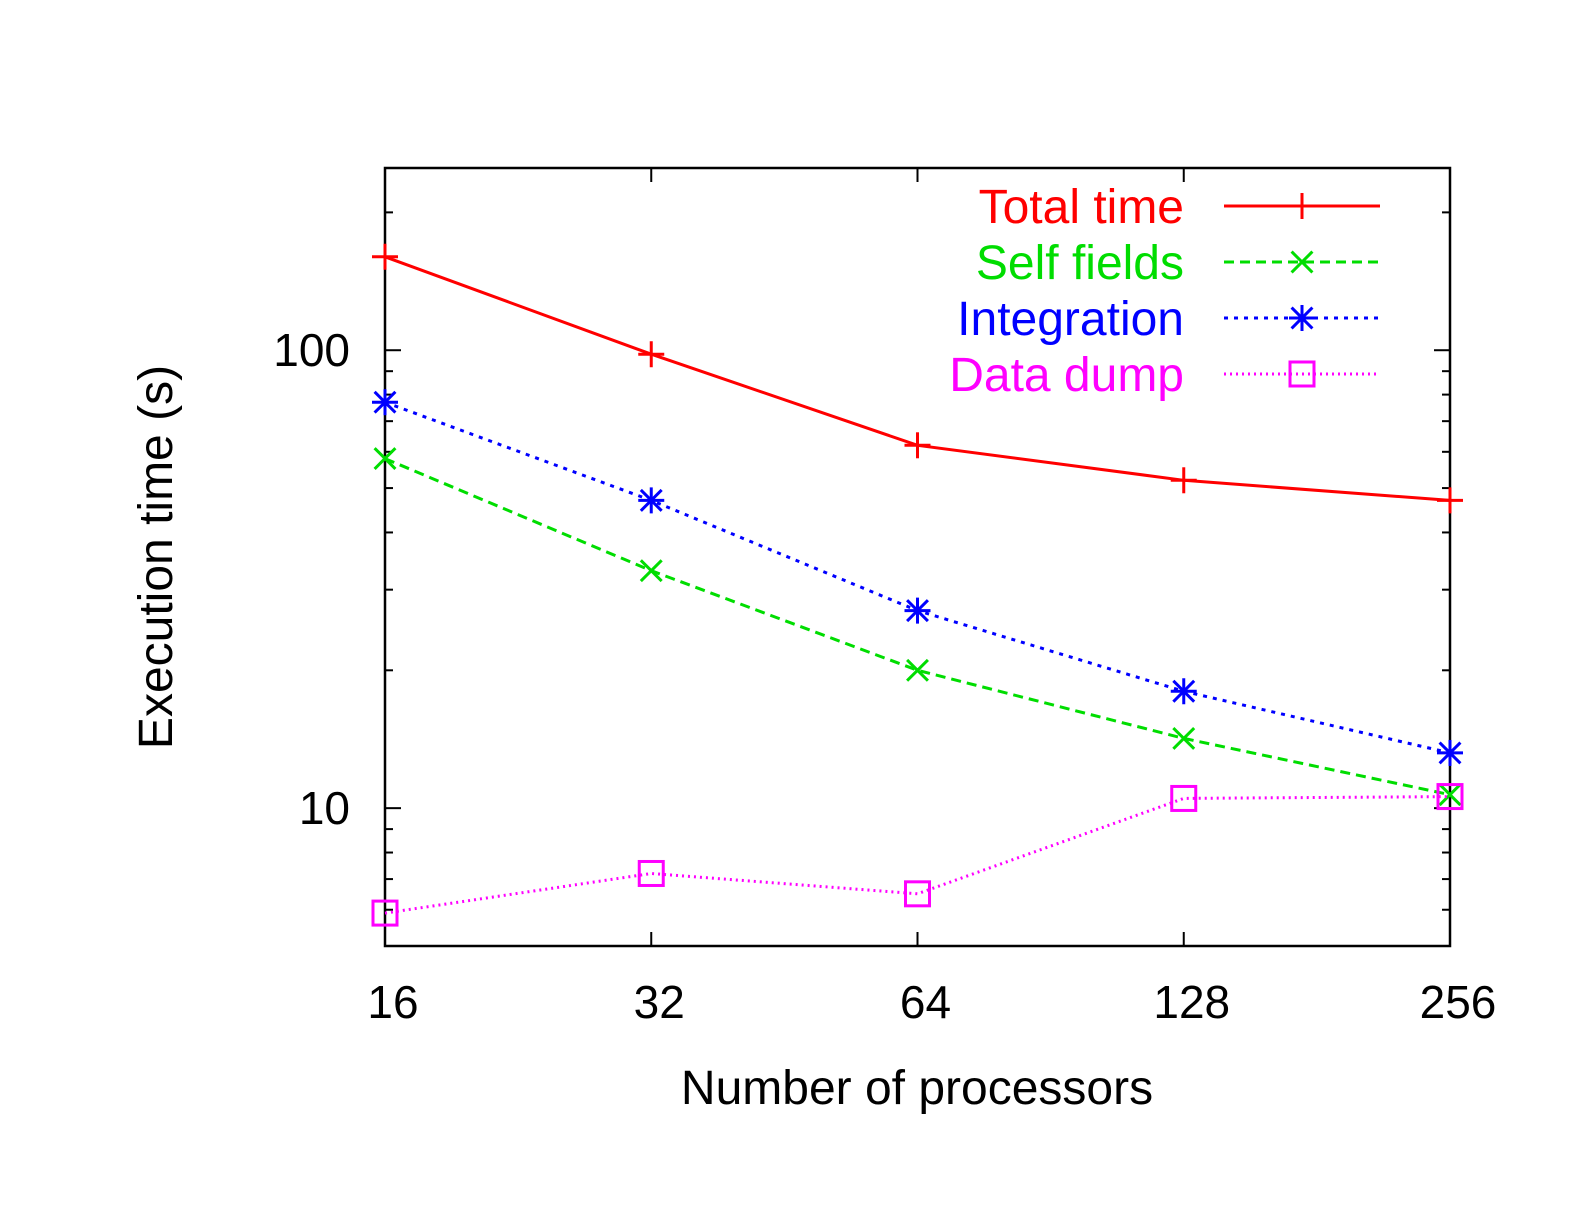 This screenshot has height=1224, width=1584. What do you see at coordinates (1302, 262) in the screenshot?
I see `legend-marker-self-fields` at bounding box center [1302, 262].